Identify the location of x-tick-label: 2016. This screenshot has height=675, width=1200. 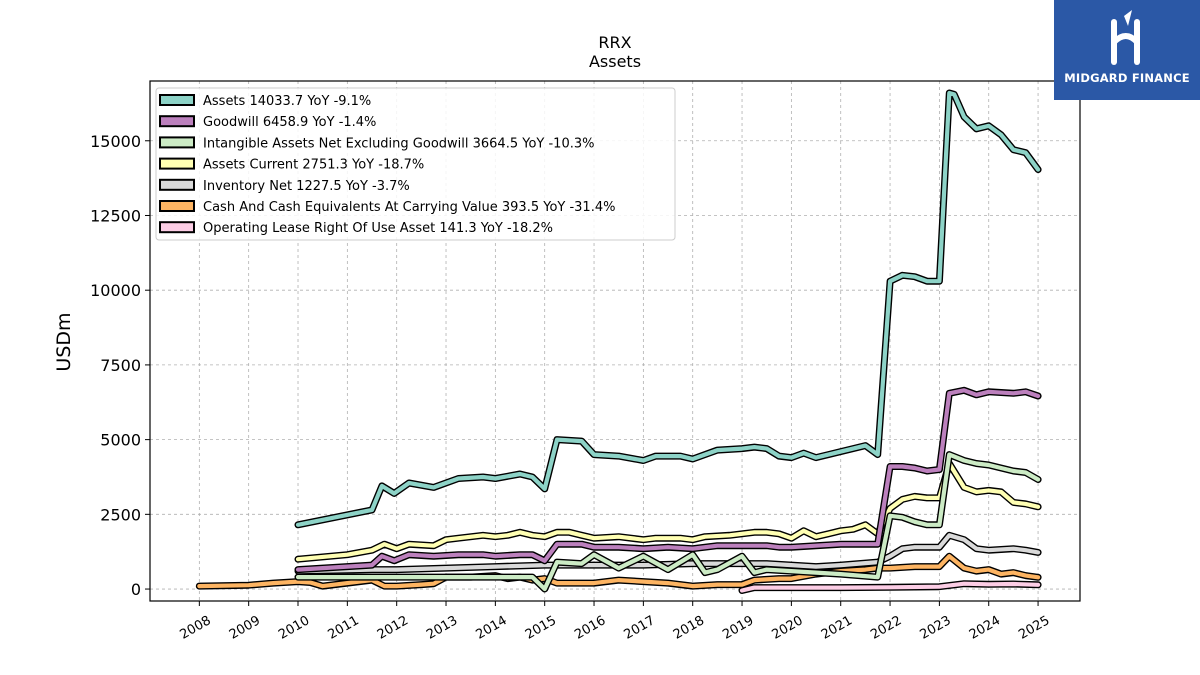
(590, 628).